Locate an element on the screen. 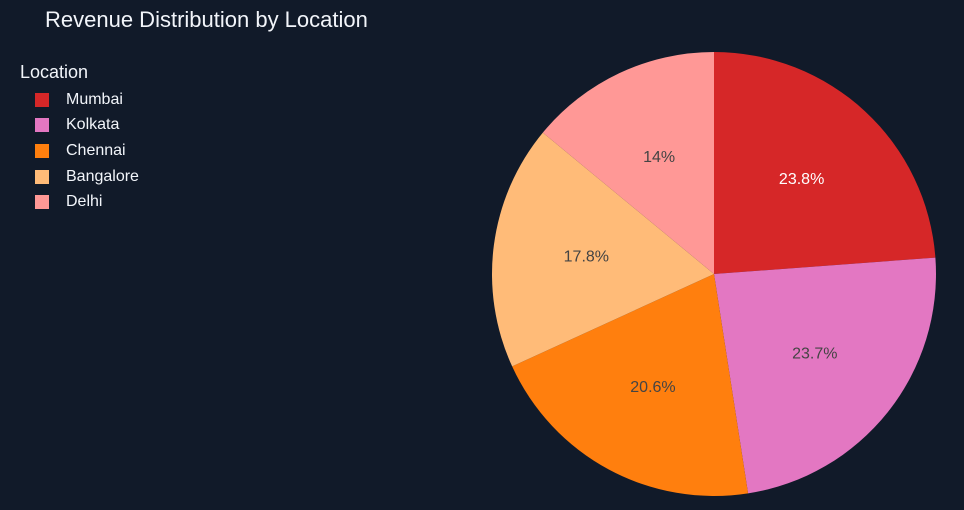  legend-title: Location is located at coordinates (54, 72).